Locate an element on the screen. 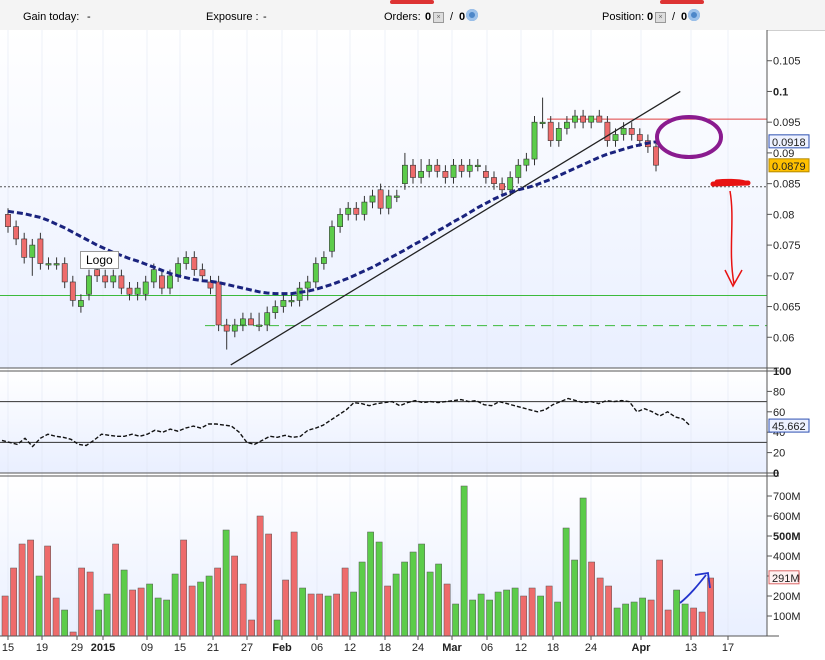 This screenshot has height=660, width=825. volume-tick-label: 700M is located at coordinates (787, 497).